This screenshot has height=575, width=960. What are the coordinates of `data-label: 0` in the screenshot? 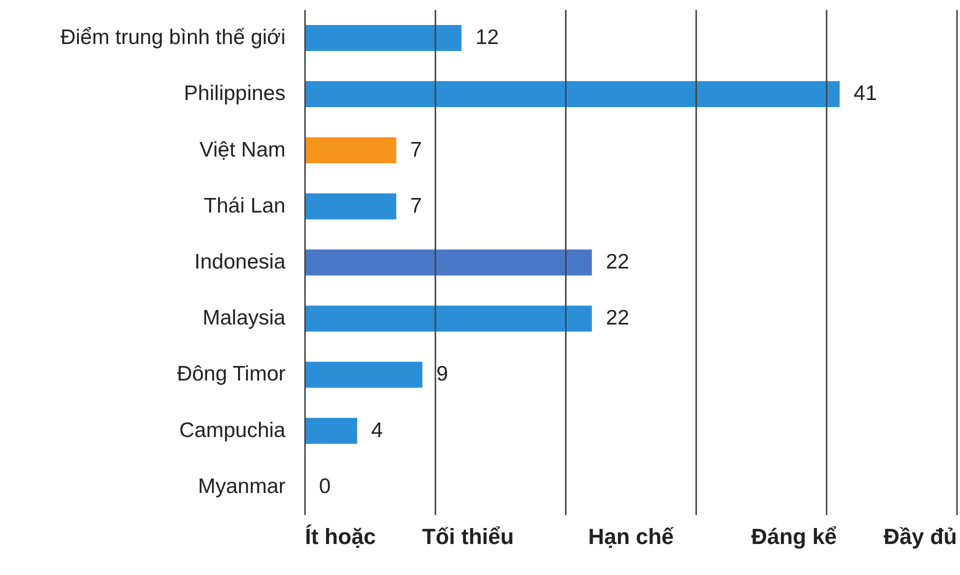 It's located at (325, 486).